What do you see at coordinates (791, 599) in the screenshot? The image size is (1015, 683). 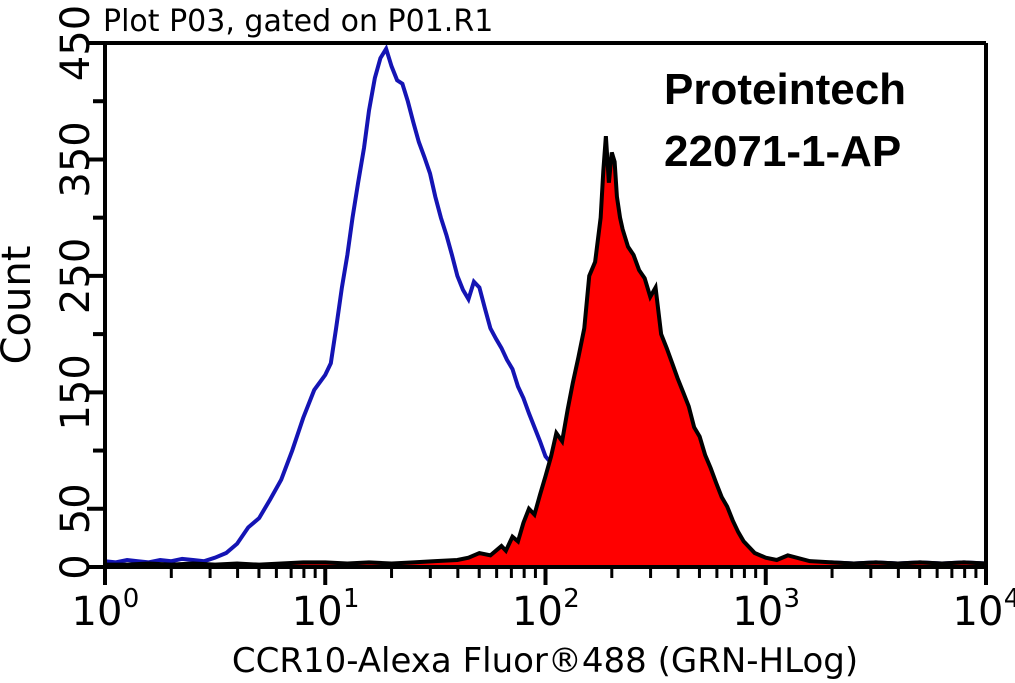 I see `x-tick-label-exponent-3: 3` at bounding box center [791, 599].